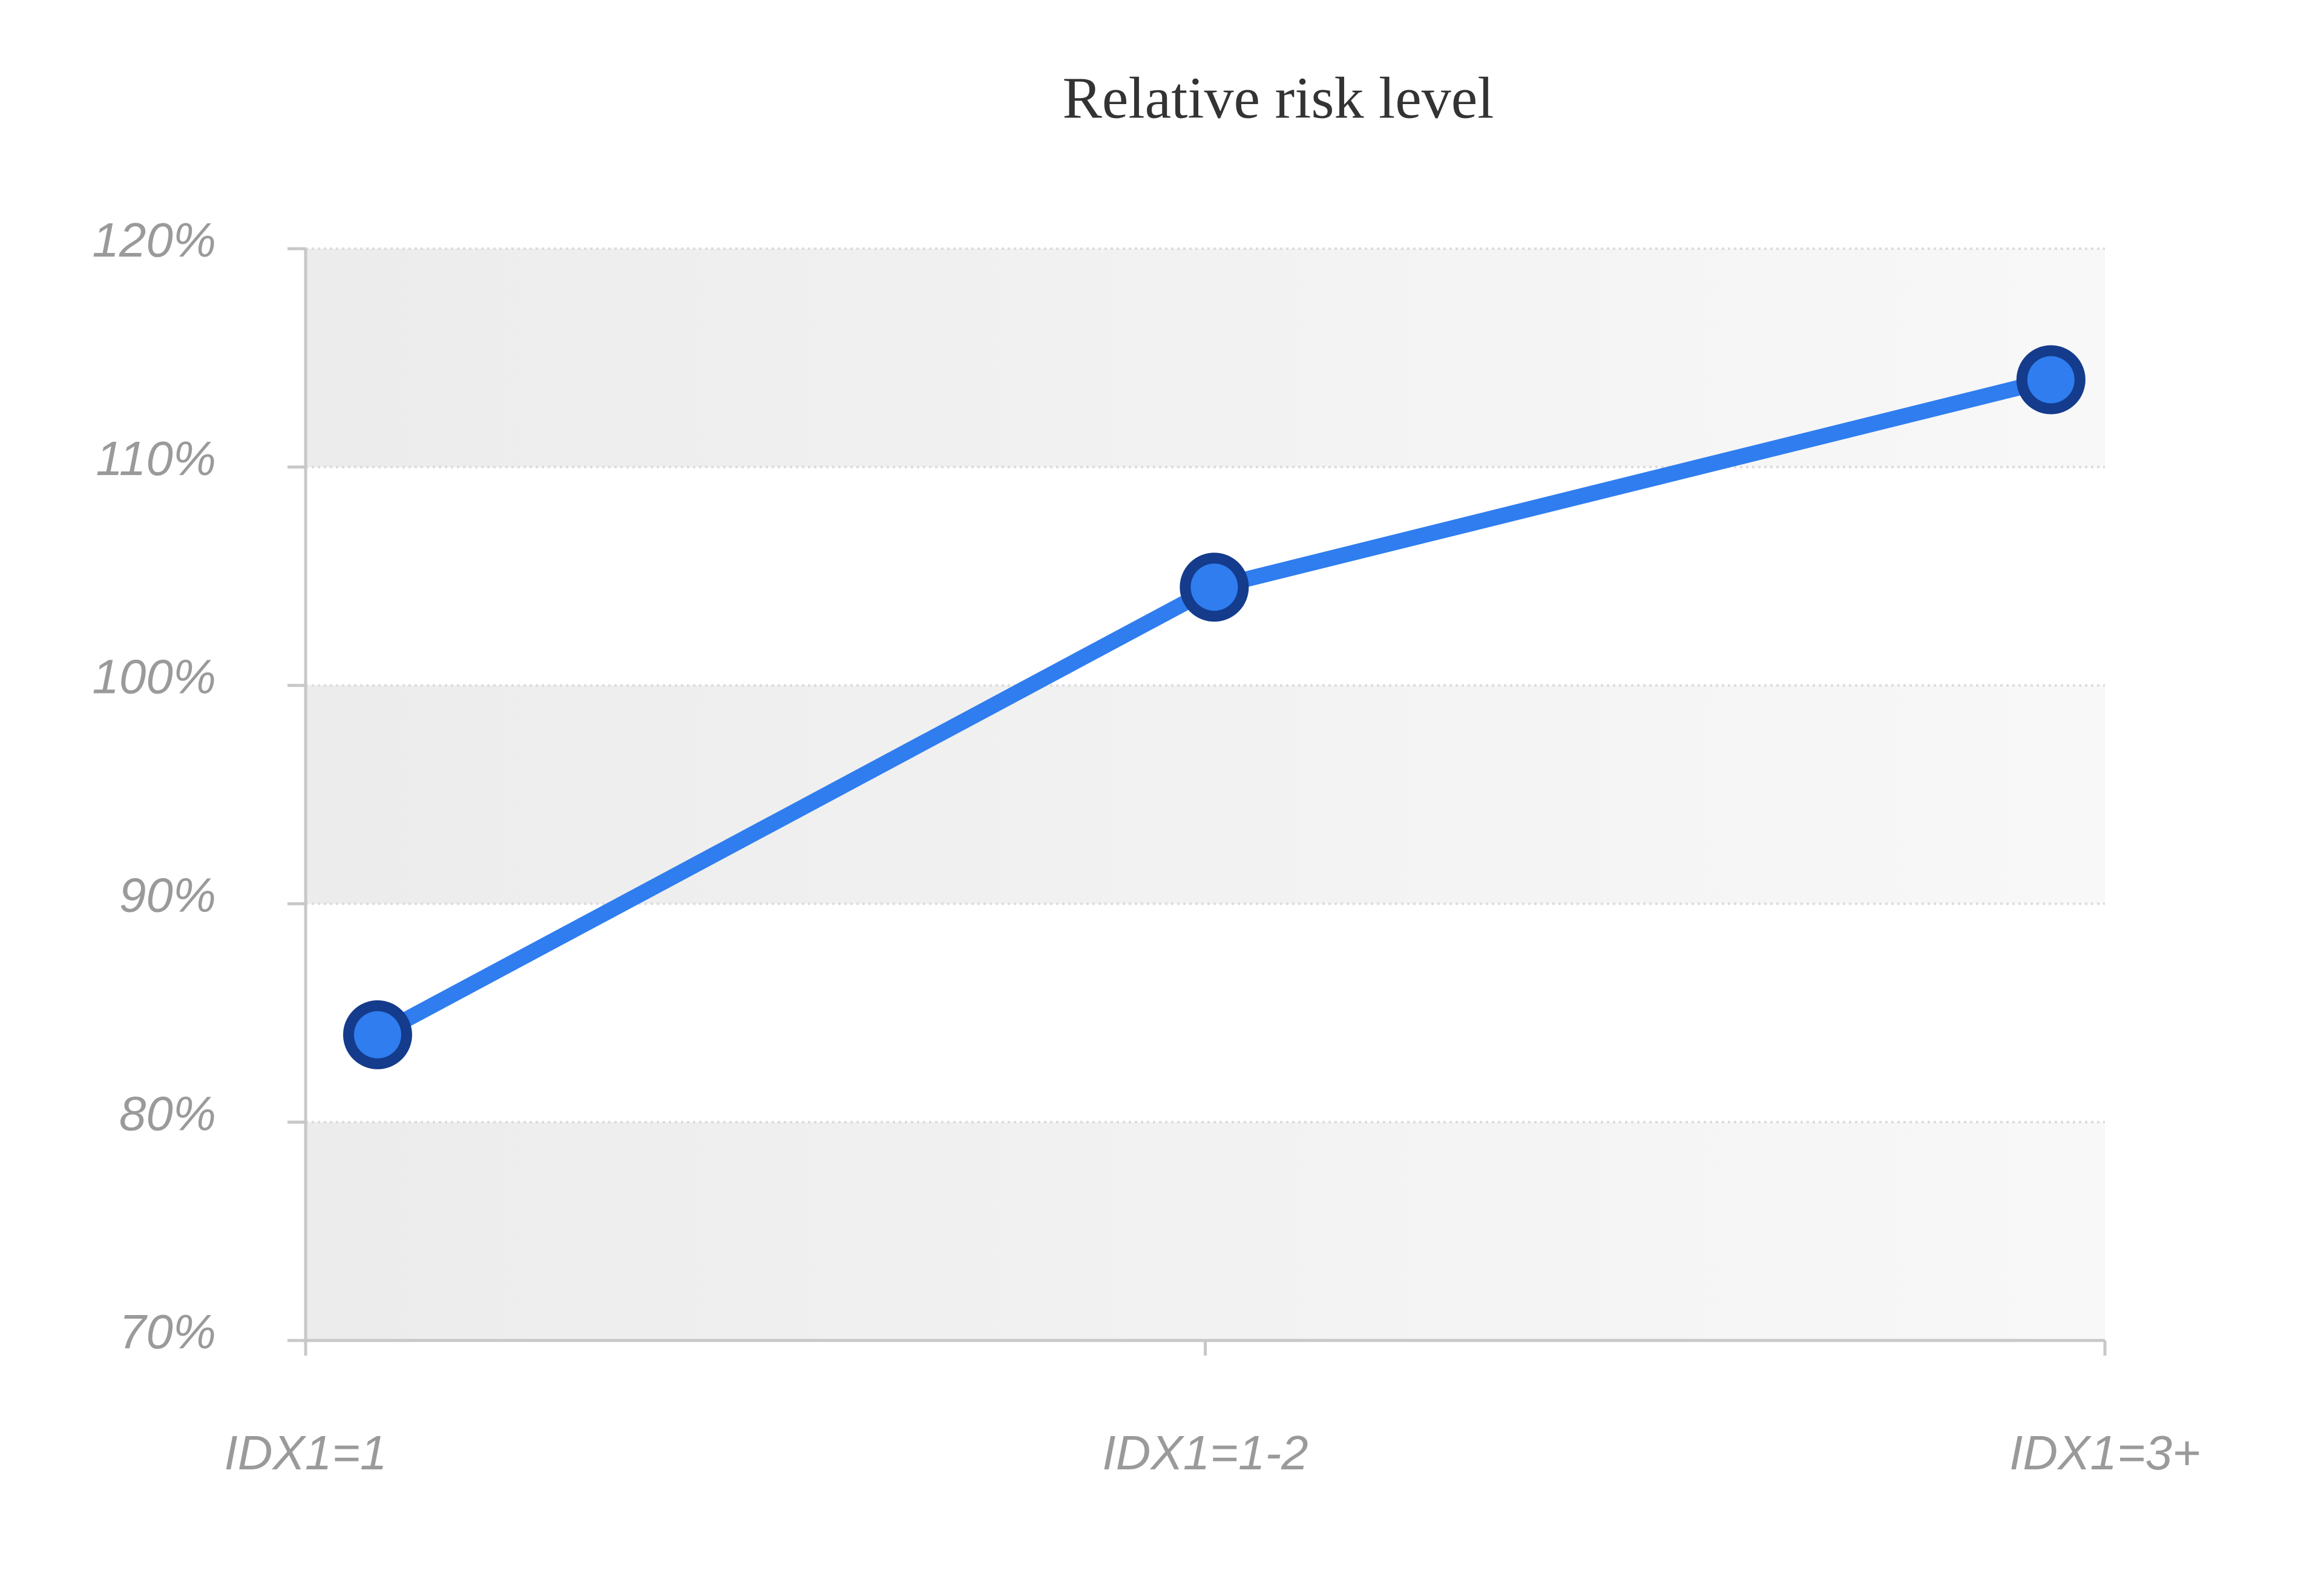 Image resolution: width=2324 pixels, height=1591 pixels. Describe the element at coordinates (154, 240) in the screenshot. I see `y-tick-label: 120%` at that location.